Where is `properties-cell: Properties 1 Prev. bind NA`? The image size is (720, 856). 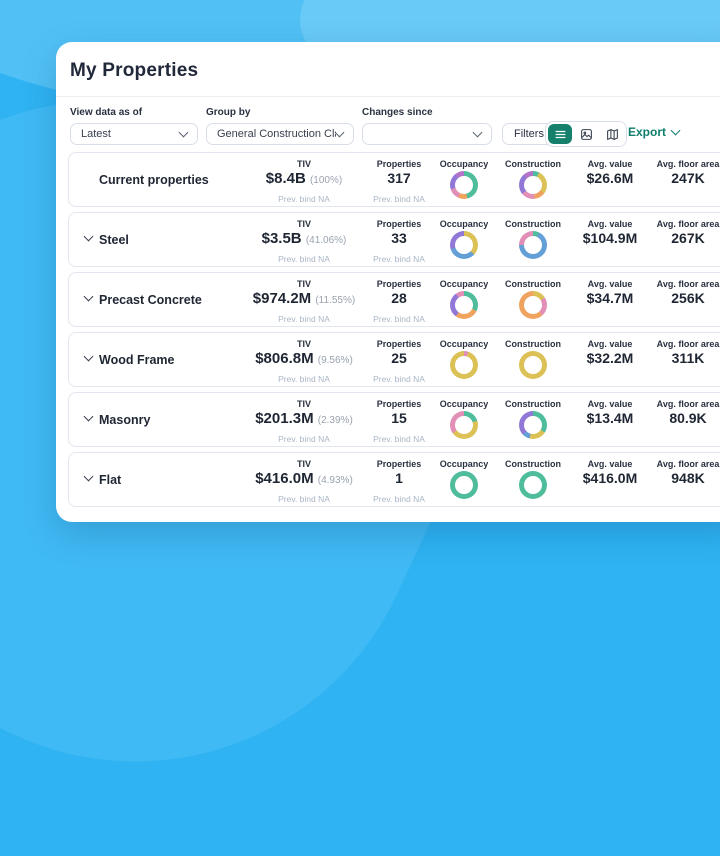 properties-cell: Properties 1 Prev. bind NA is located at coordinates (399, 479).